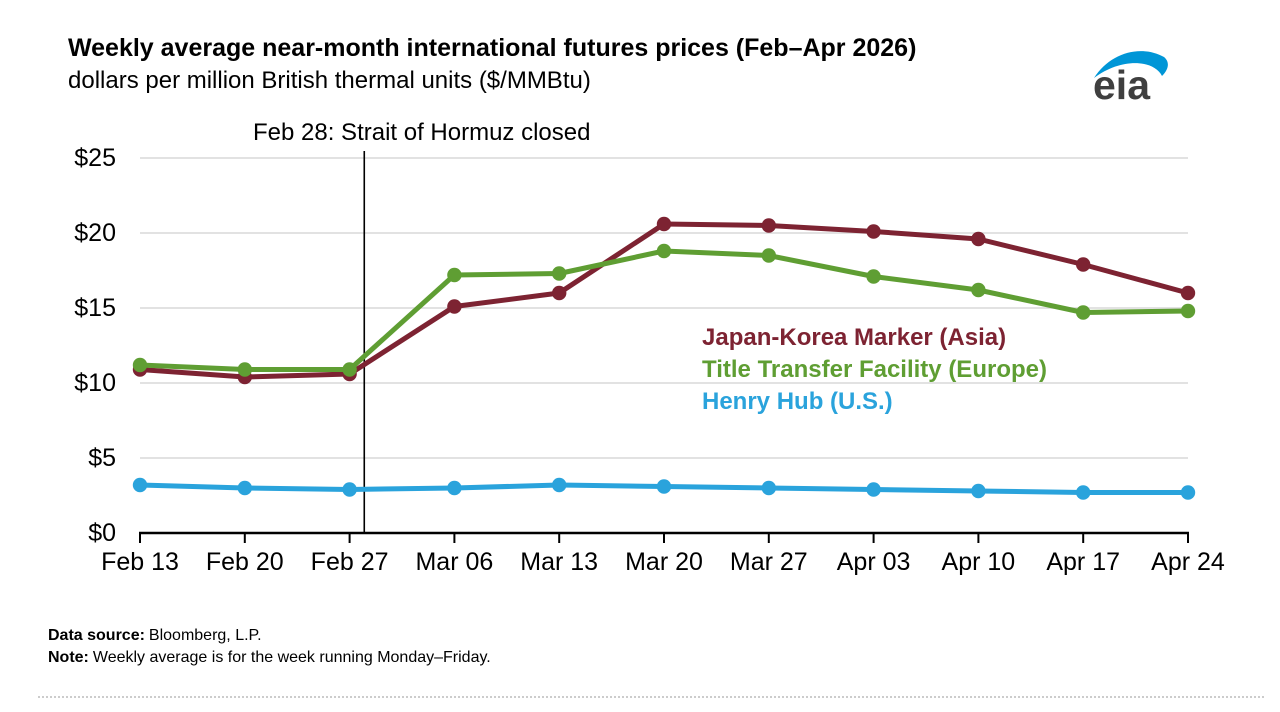 This screenshot has width=1280, height=712. I want to click on y-tick-label: $25, so click(95, 158).